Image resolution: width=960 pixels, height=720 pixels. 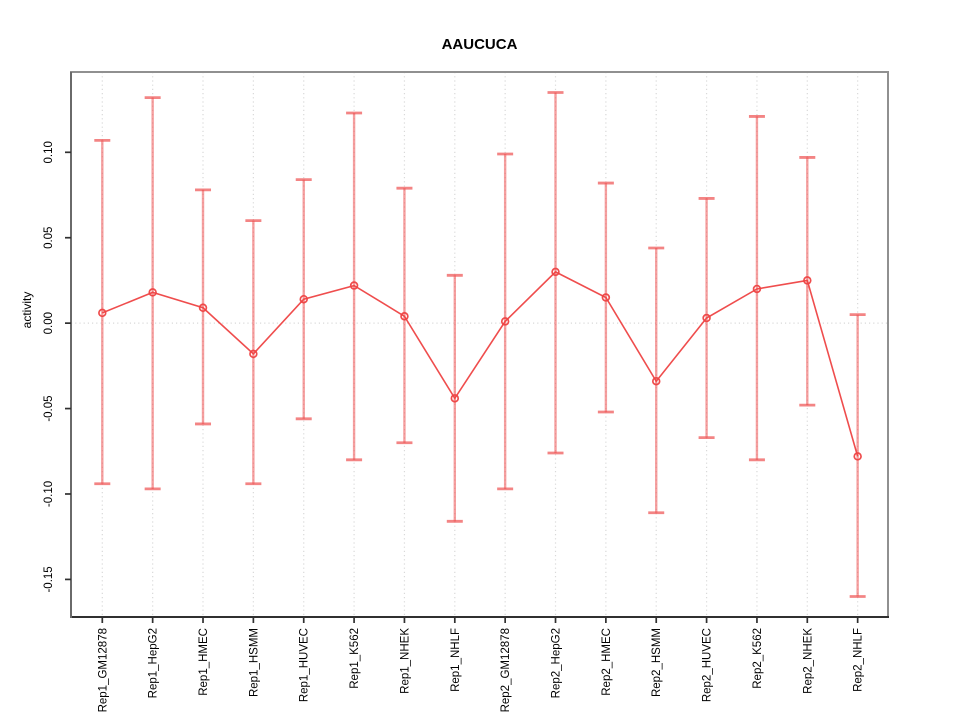 What do you see at coordinates (557, 663) in the screenshot?
I see `x-tick-label: Rep2_HepG2` at bounding box center [557, 663].